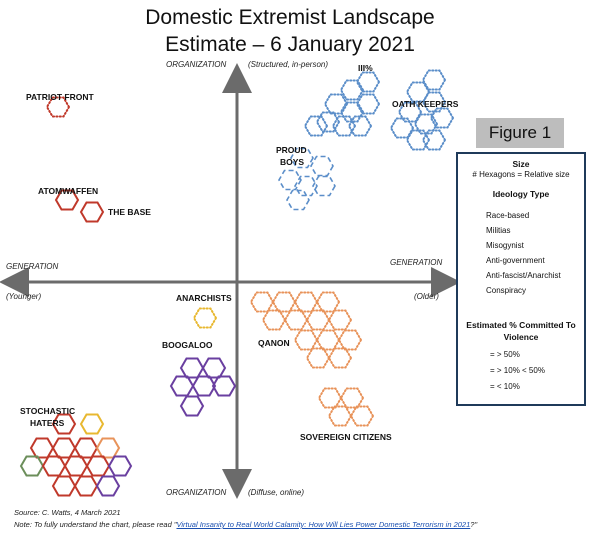  I want to click on legend-ideology-antigov: Anti-government, so click(515, 260).